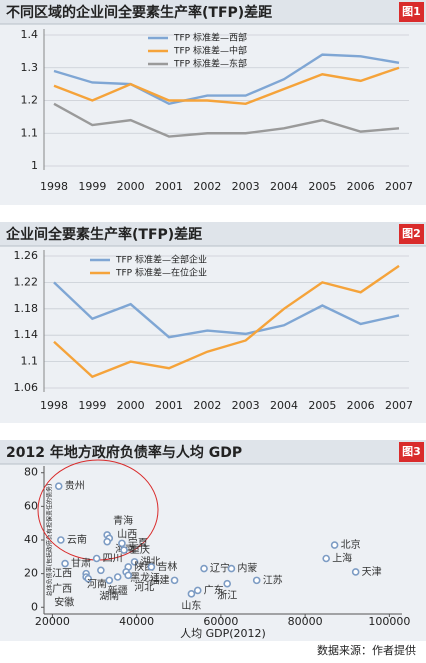 This screenshot has height=663, width=426. What do you see at coordinates (26, 308) in the screenshot?
I see `y-tick-label: 1.18` at bounding box center [26, 308].